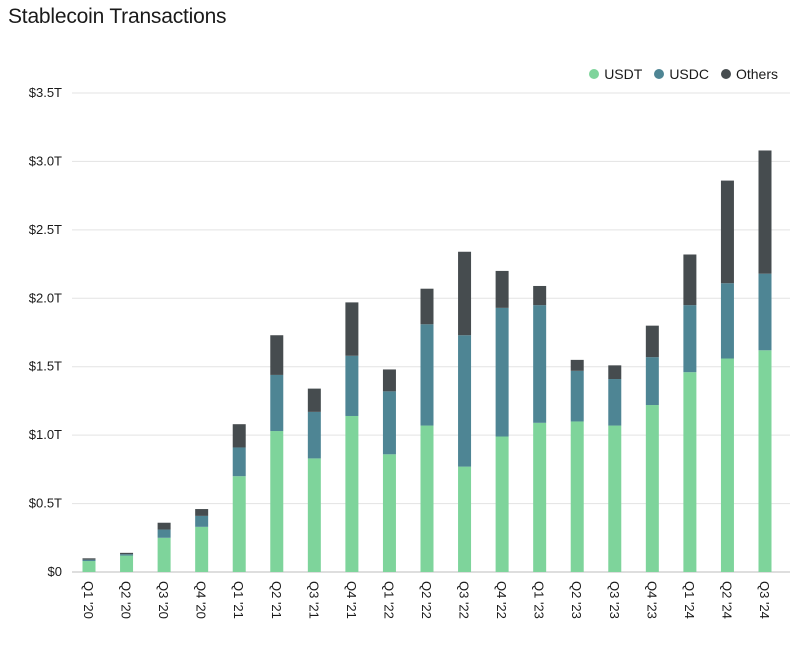 This screenshot has height=650, width=800. What do you see at coordinates (689, 74) in the screenshot?
I see `legend-label-usdc: USDC` at bounding box center [689, 74].